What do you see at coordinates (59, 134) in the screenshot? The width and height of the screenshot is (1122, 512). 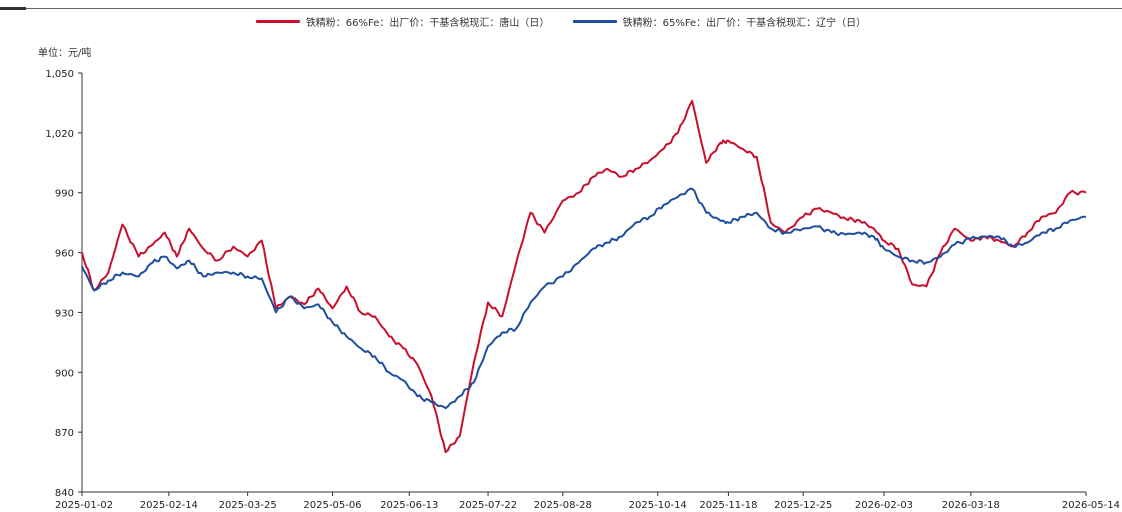 I see `y-tick-label: 1,020` at bounding box center [59, 134].